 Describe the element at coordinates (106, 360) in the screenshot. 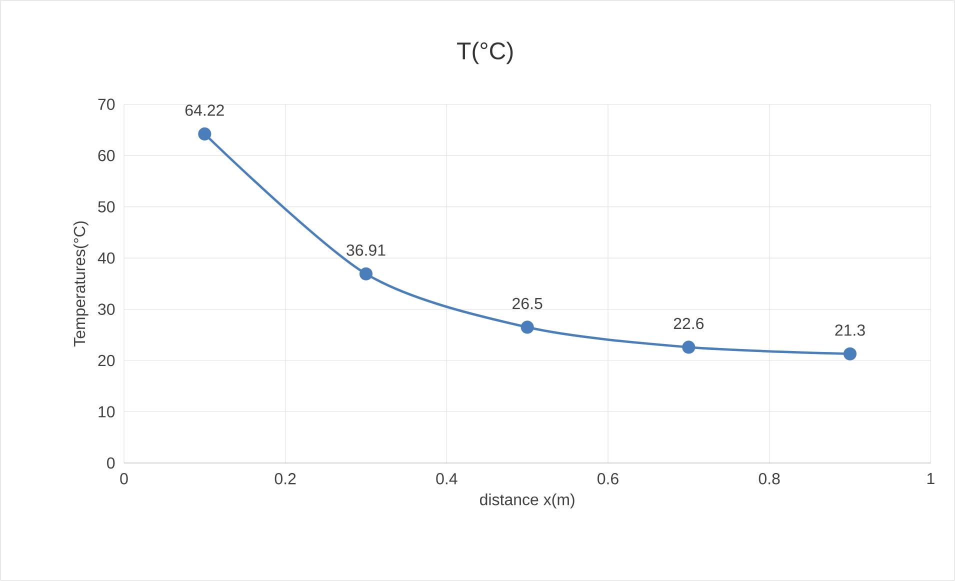

I see `y-tick-label: 20` at that location.